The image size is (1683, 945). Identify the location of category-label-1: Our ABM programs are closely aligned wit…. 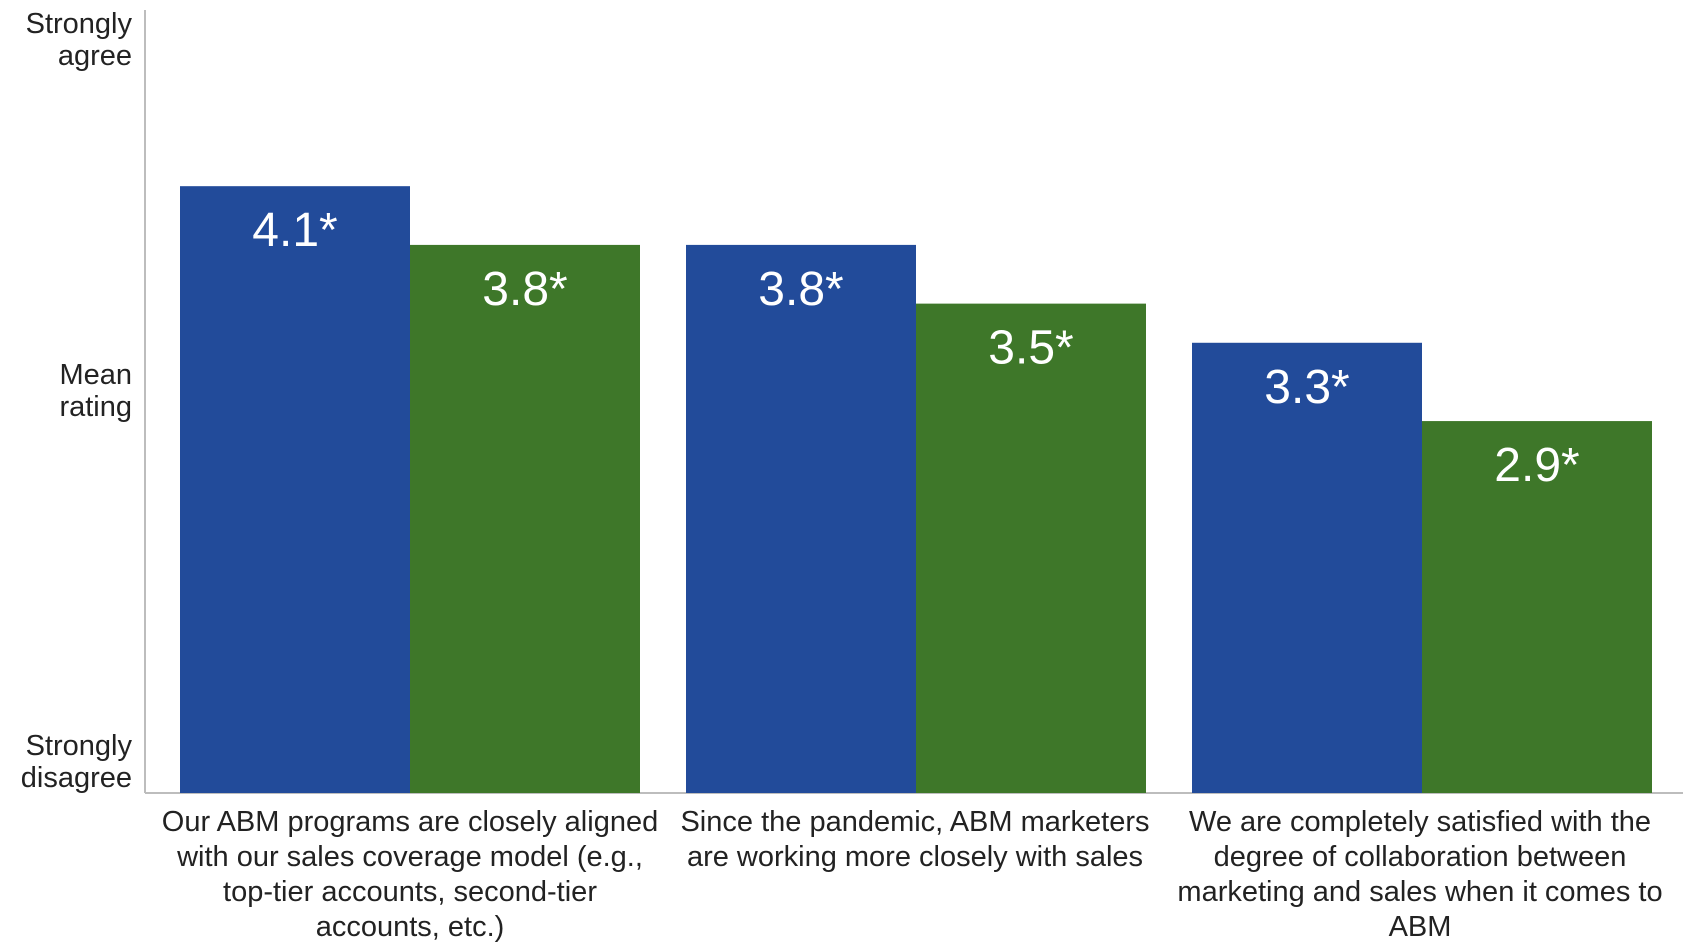
(410, 874).